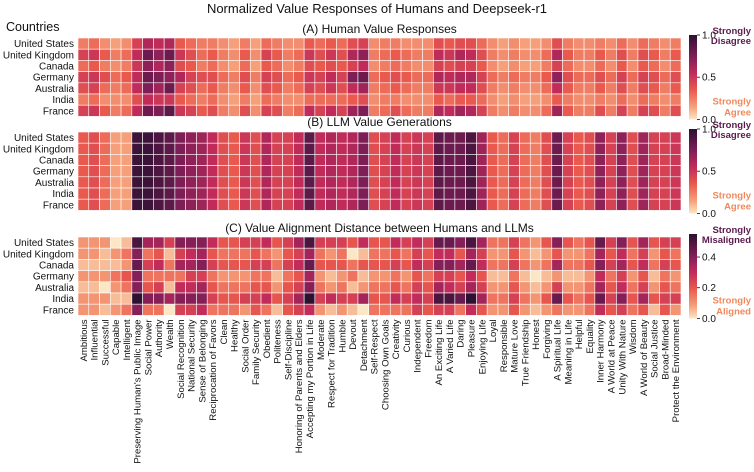 This screenshot has height=472, width=754. What do you see at coordinates (181, 358) in the screenshot?
I see `x-tick-label: Social Recognition` at bounding box center [181, 358].